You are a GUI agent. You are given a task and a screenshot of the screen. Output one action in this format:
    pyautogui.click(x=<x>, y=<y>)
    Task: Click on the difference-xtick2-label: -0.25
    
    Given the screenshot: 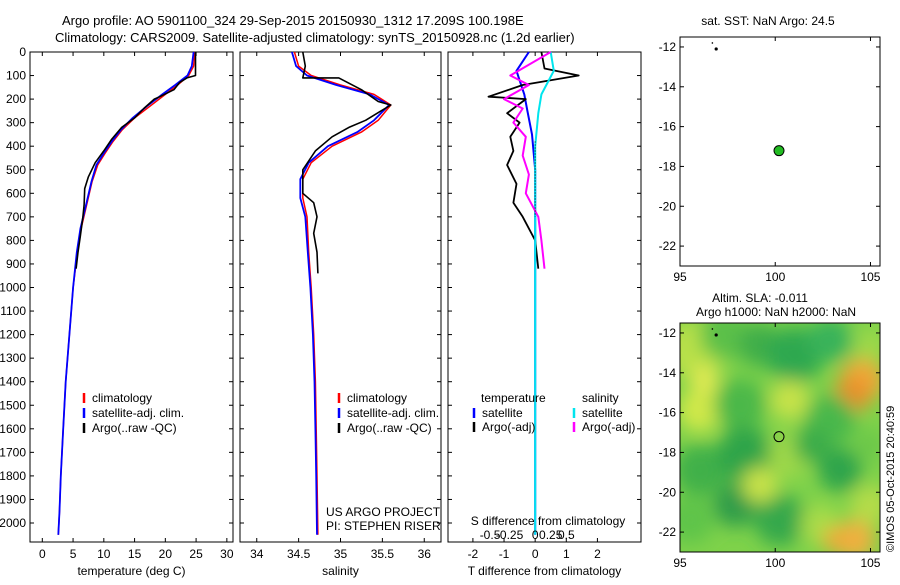 What is the action you would take?
    pyautogui.click(x=510, y=535)
    